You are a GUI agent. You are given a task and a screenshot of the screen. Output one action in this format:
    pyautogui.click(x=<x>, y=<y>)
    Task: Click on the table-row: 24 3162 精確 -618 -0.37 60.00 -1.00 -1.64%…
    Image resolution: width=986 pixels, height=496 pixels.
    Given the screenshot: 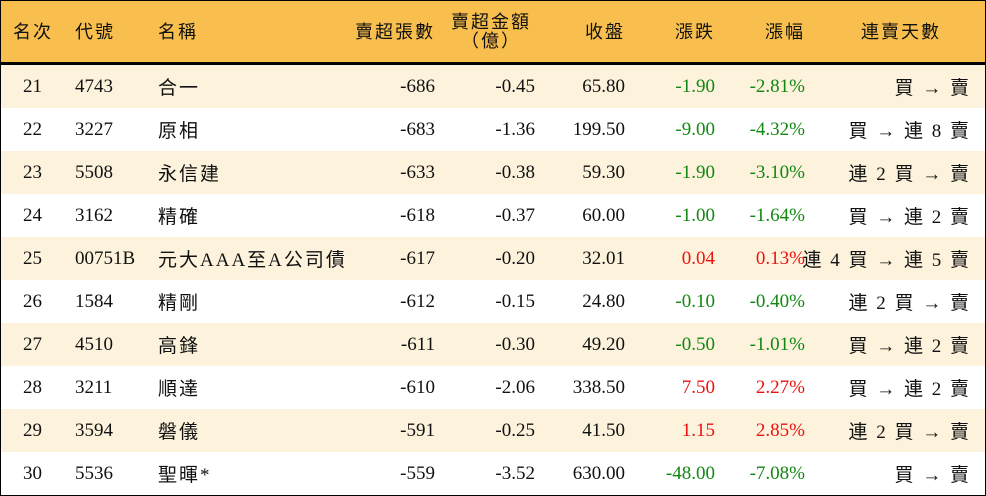 What is the action you would take?
    pyautogui.click(x=493, y=215)
    